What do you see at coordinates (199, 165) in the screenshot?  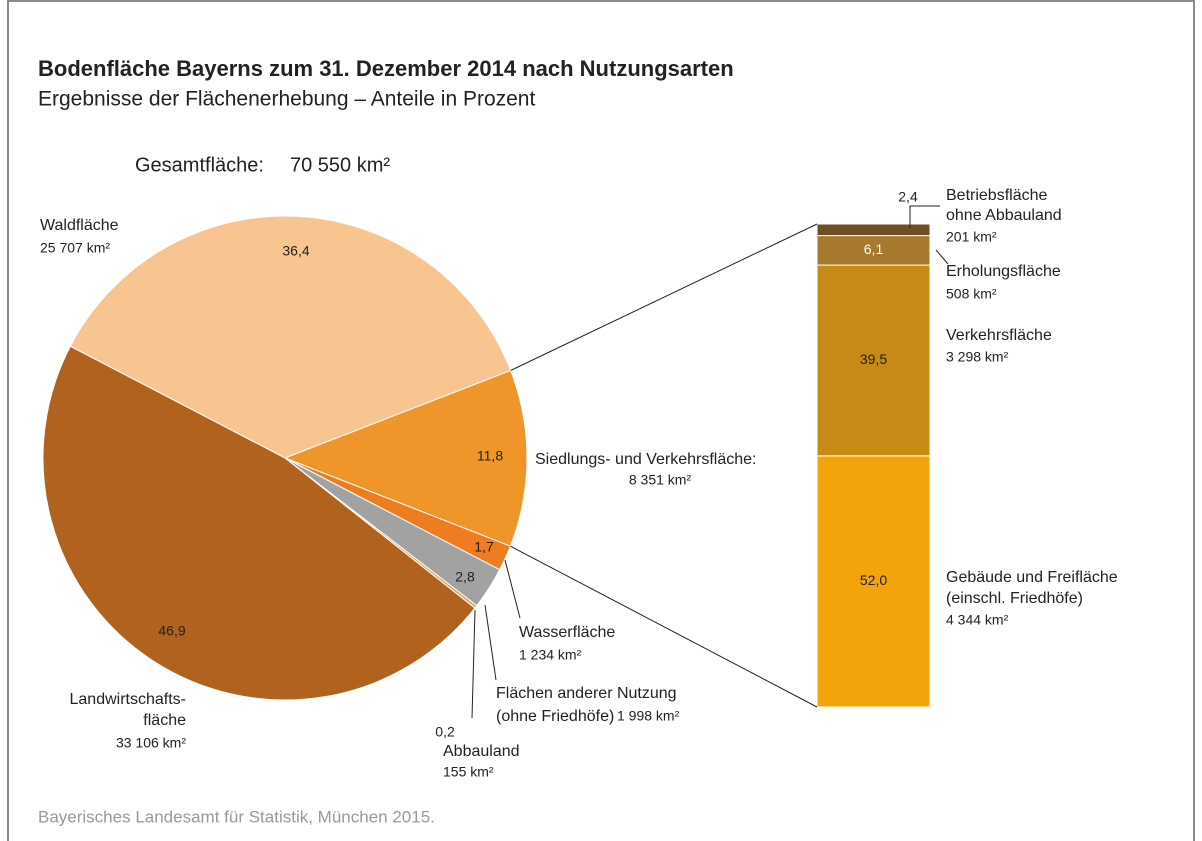 I see `total-label: Gesamtfläche:` at bounding box center [199, 165].